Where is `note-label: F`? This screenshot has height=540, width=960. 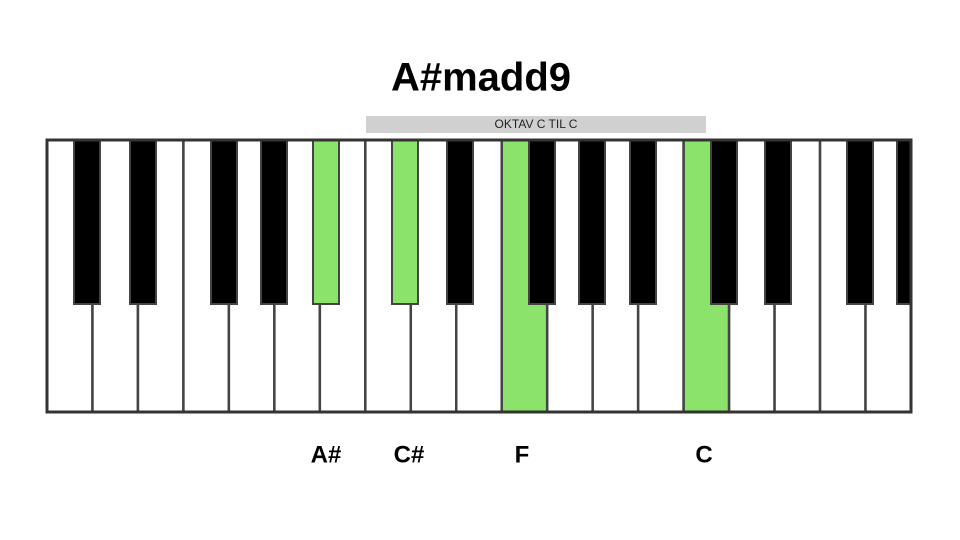
note-label: F is located at coordinates (522, 454).